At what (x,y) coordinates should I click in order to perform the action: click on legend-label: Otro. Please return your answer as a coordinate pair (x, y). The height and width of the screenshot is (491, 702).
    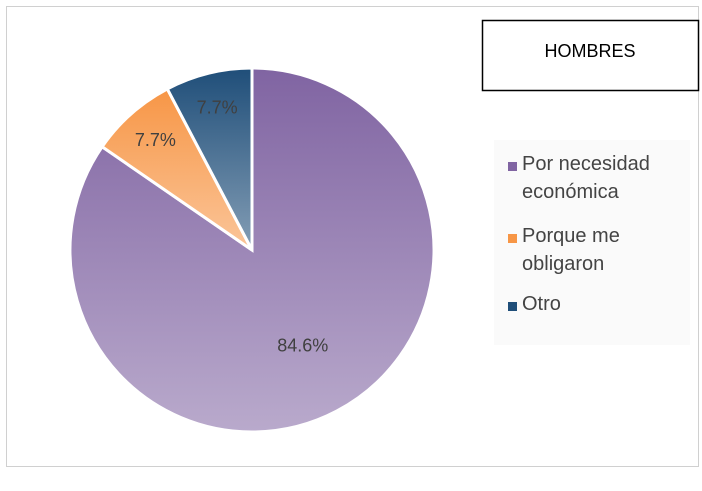
    Looking at the image, I should click on (541, 304).